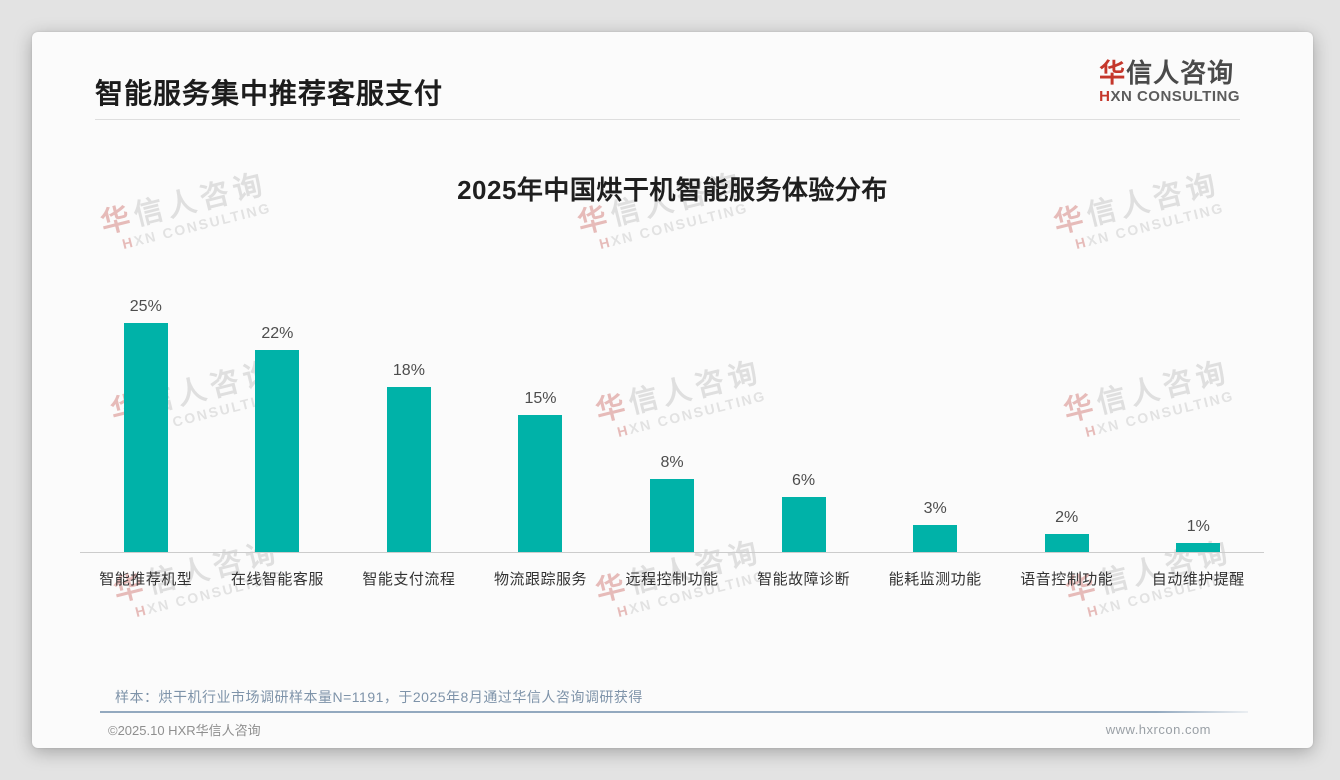 This screenshot has height=780, width=1340. Describe the element at coordinates (184, 730) in the screenshot. I see `copyright-text: ©2025.10 HXR华信人咨询` at that location.